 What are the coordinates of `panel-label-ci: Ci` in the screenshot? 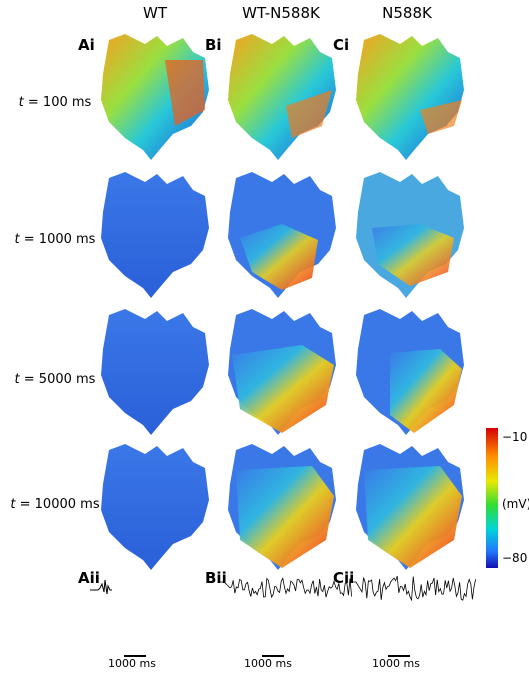 It's located at (341, 45).